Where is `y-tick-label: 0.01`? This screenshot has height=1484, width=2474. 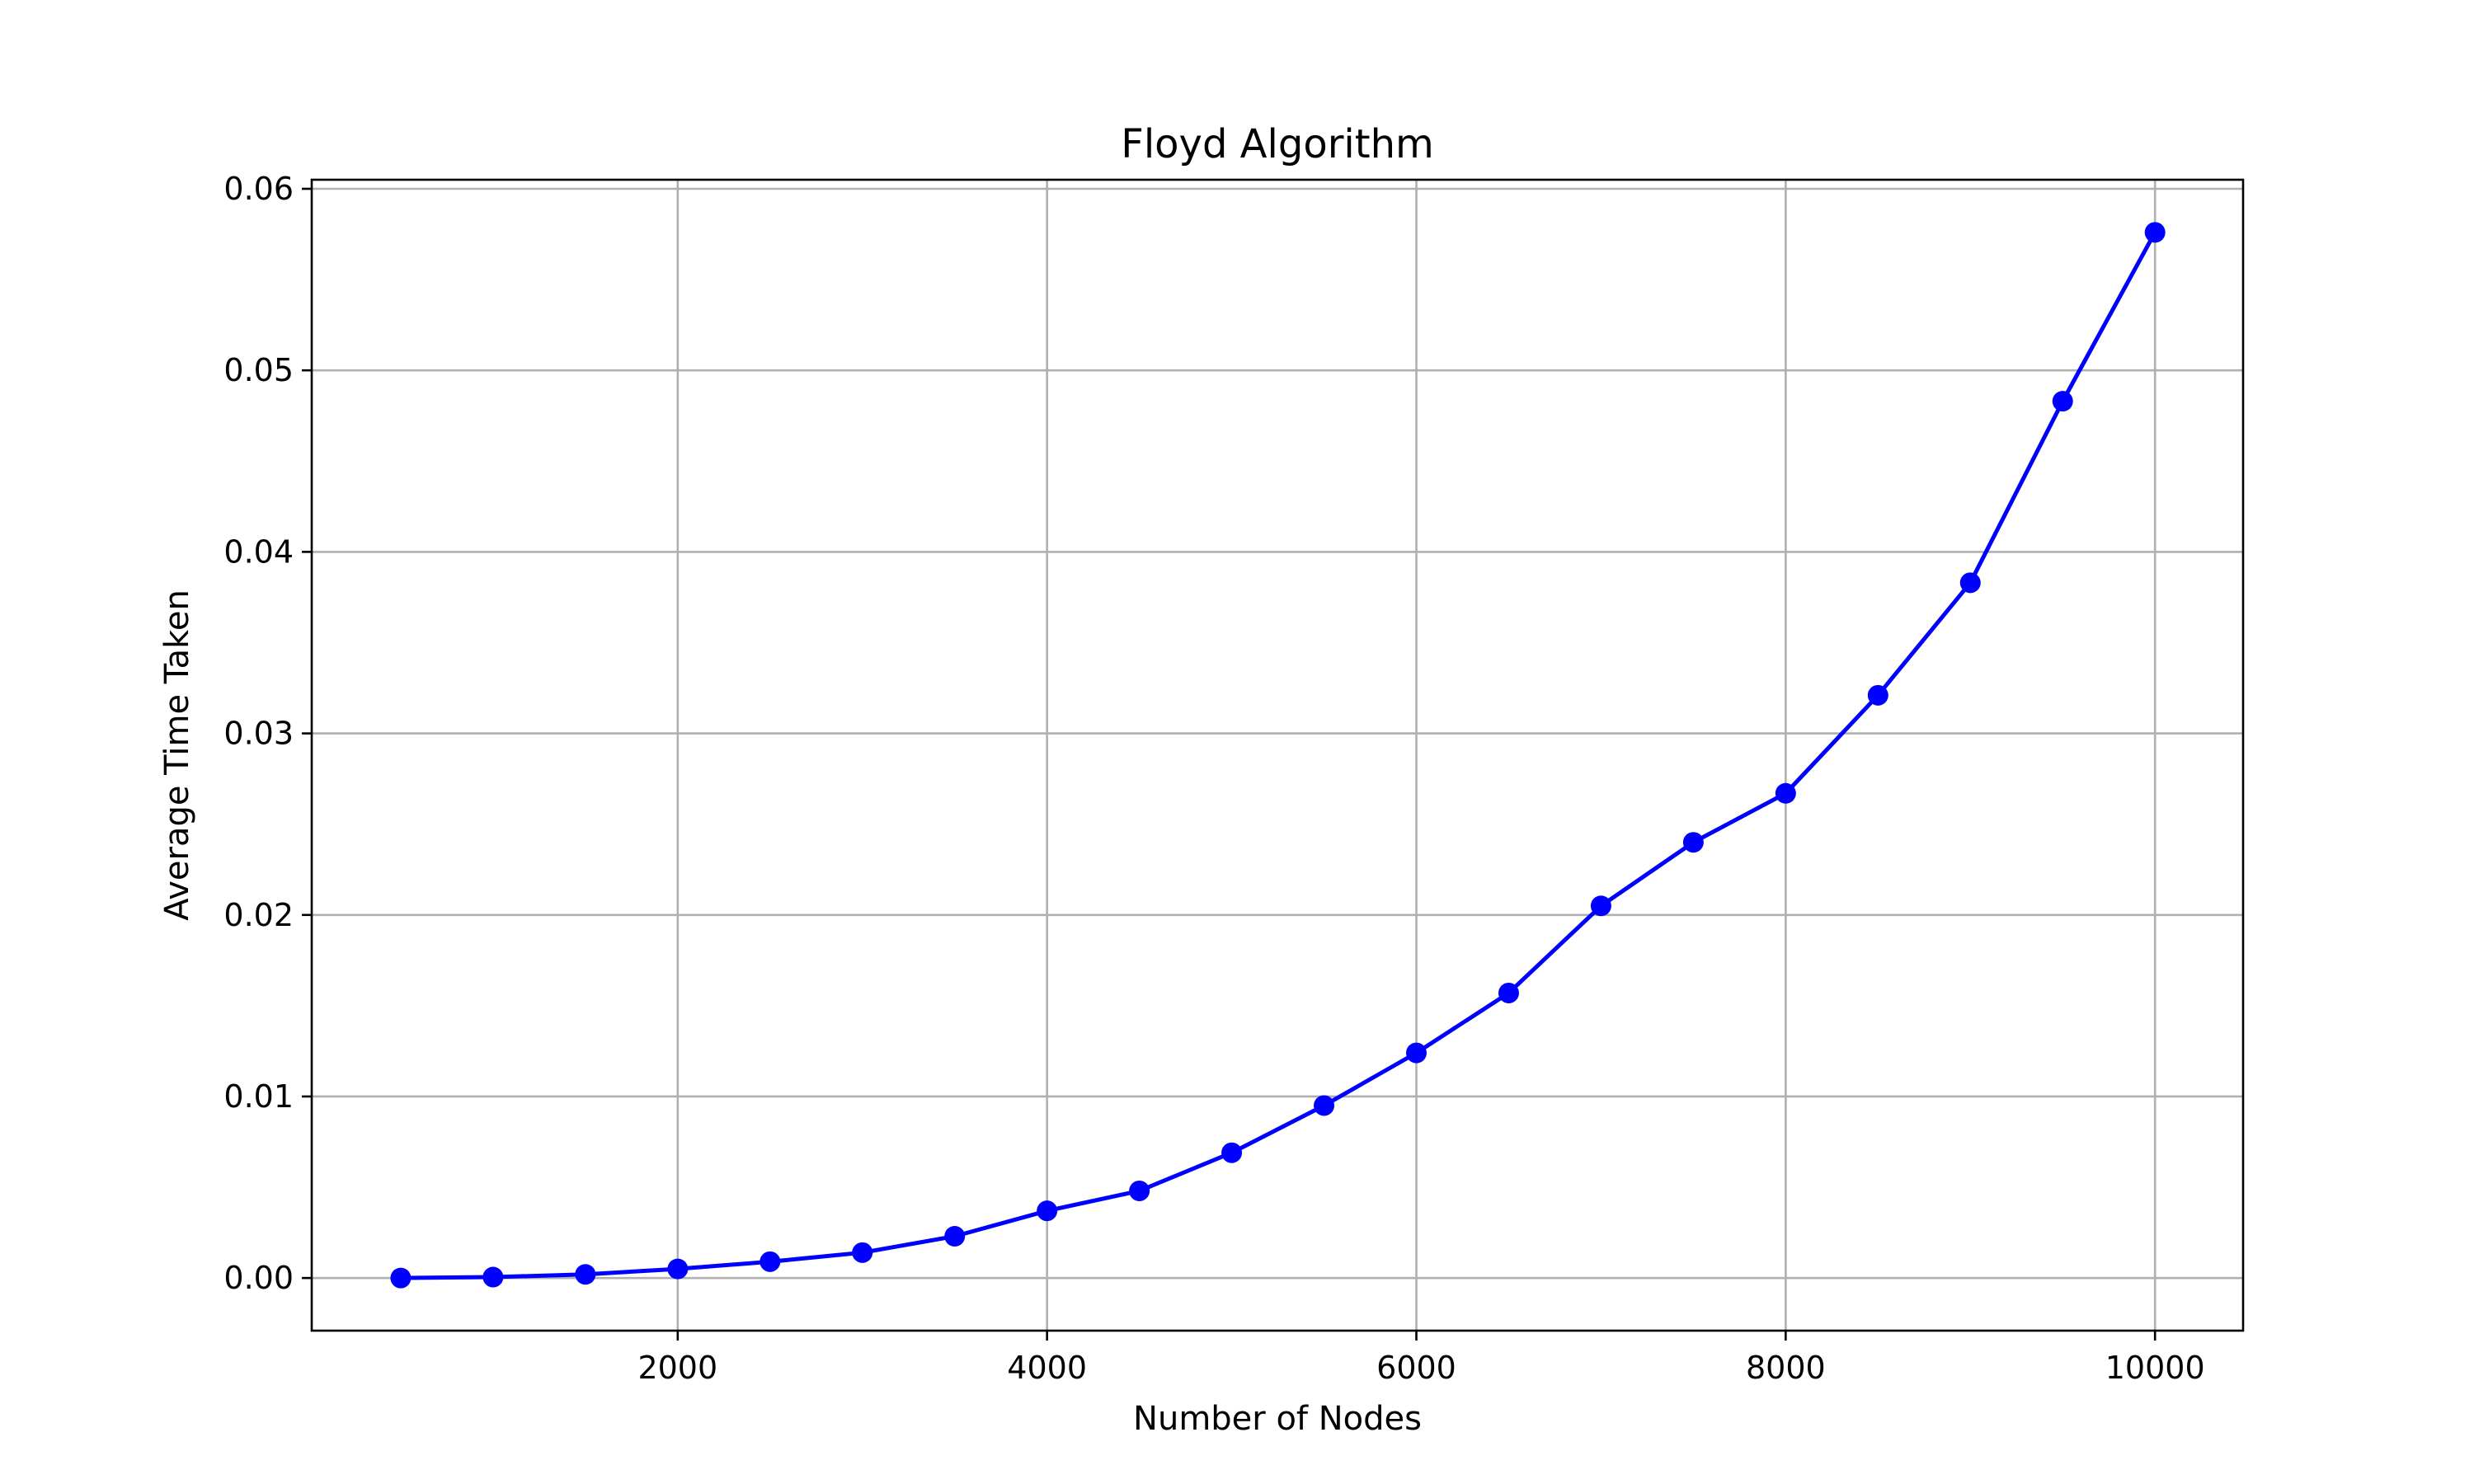
y-tick-label: 0.01 is located at coordinates (258, 1096).